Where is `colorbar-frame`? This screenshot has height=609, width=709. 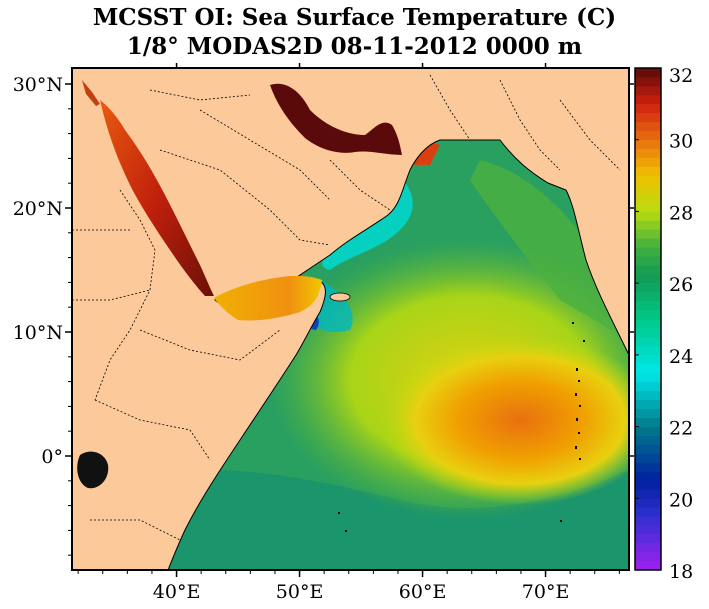 colorbar-frame is located at coordinates (648, 319).